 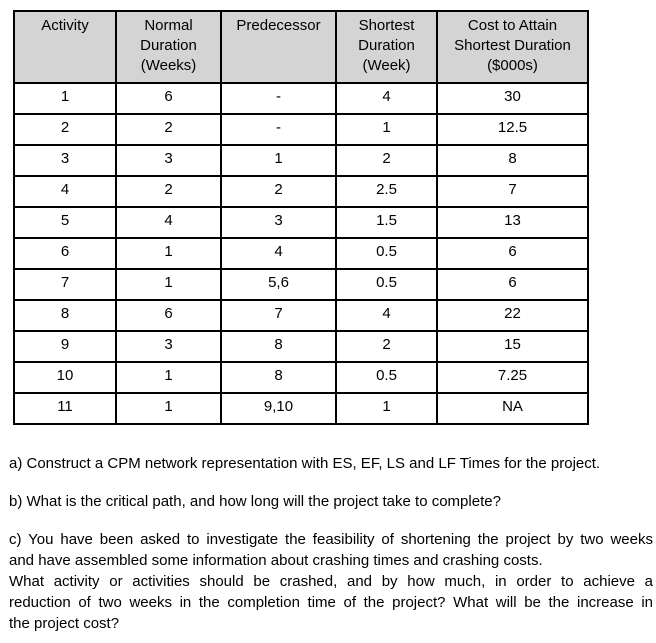 I want to click on question-c-line: the project cost?, so click(x=64, y=623).